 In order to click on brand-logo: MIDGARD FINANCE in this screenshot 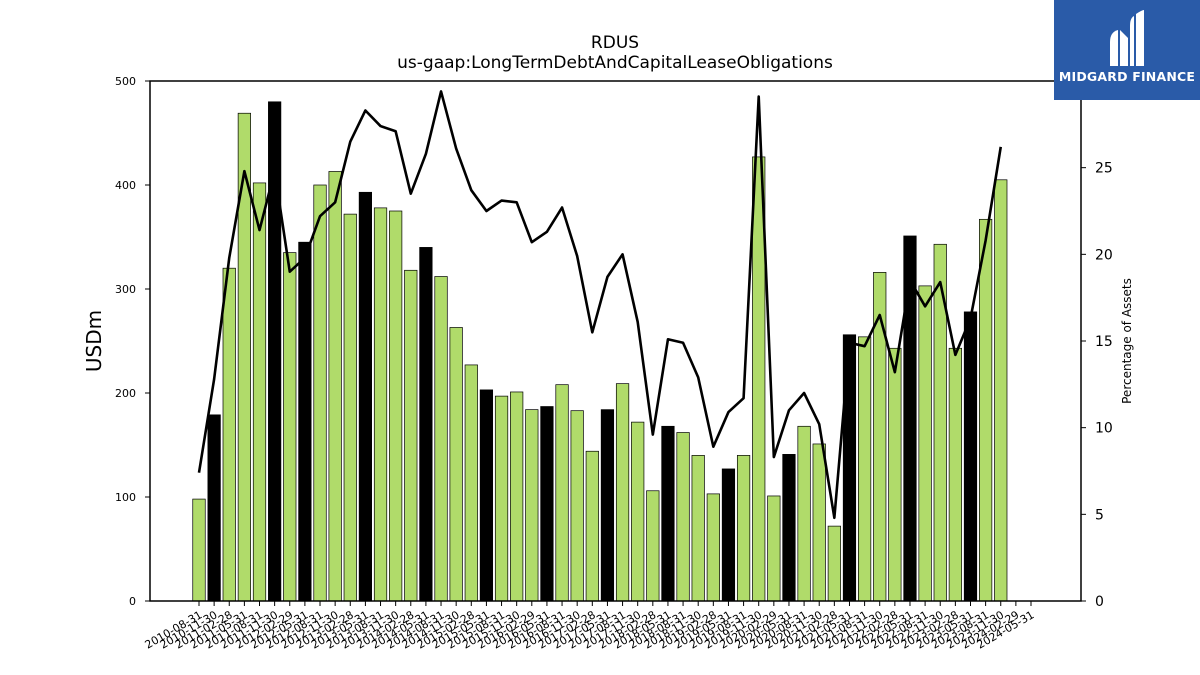, I will do `click(1127, 50)`.